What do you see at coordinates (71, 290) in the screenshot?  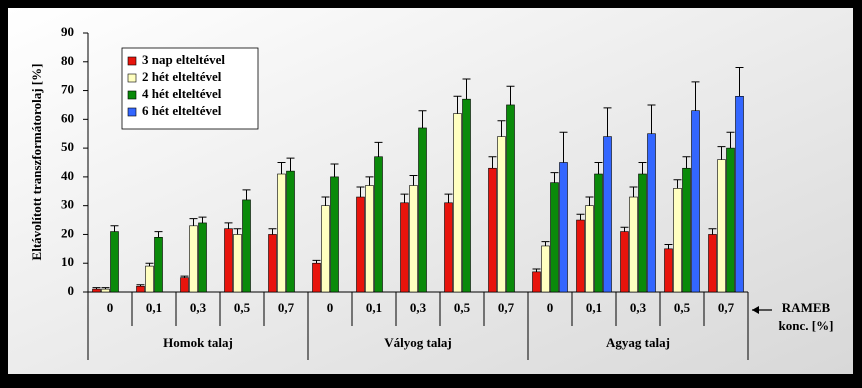 I see `y-tick-label: 0` at bounding box center [71, 290].